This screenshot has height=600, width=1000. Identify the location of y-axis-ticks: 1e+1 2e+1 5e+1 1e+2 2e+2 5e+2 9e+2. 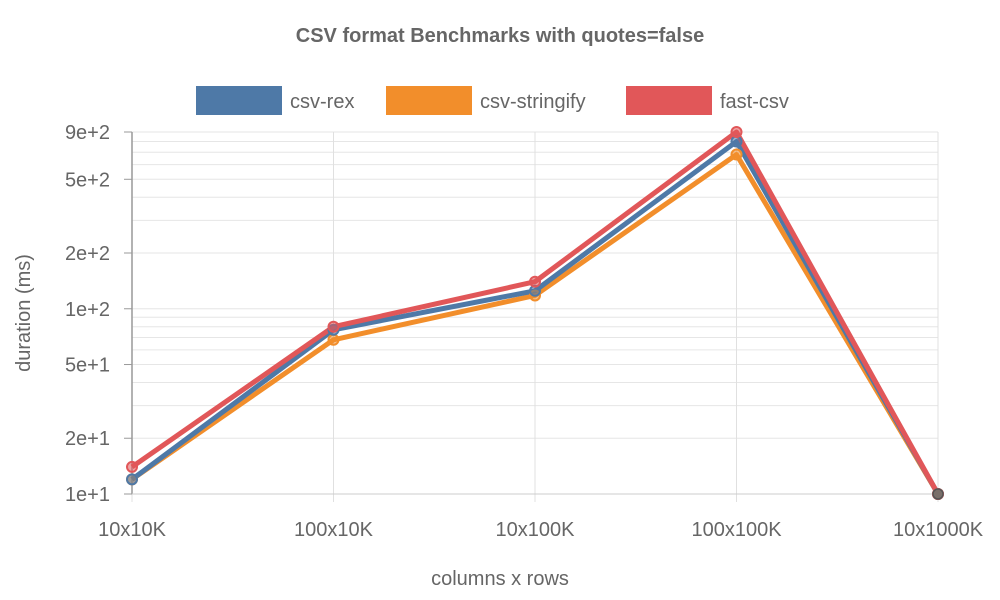
(98, 314).